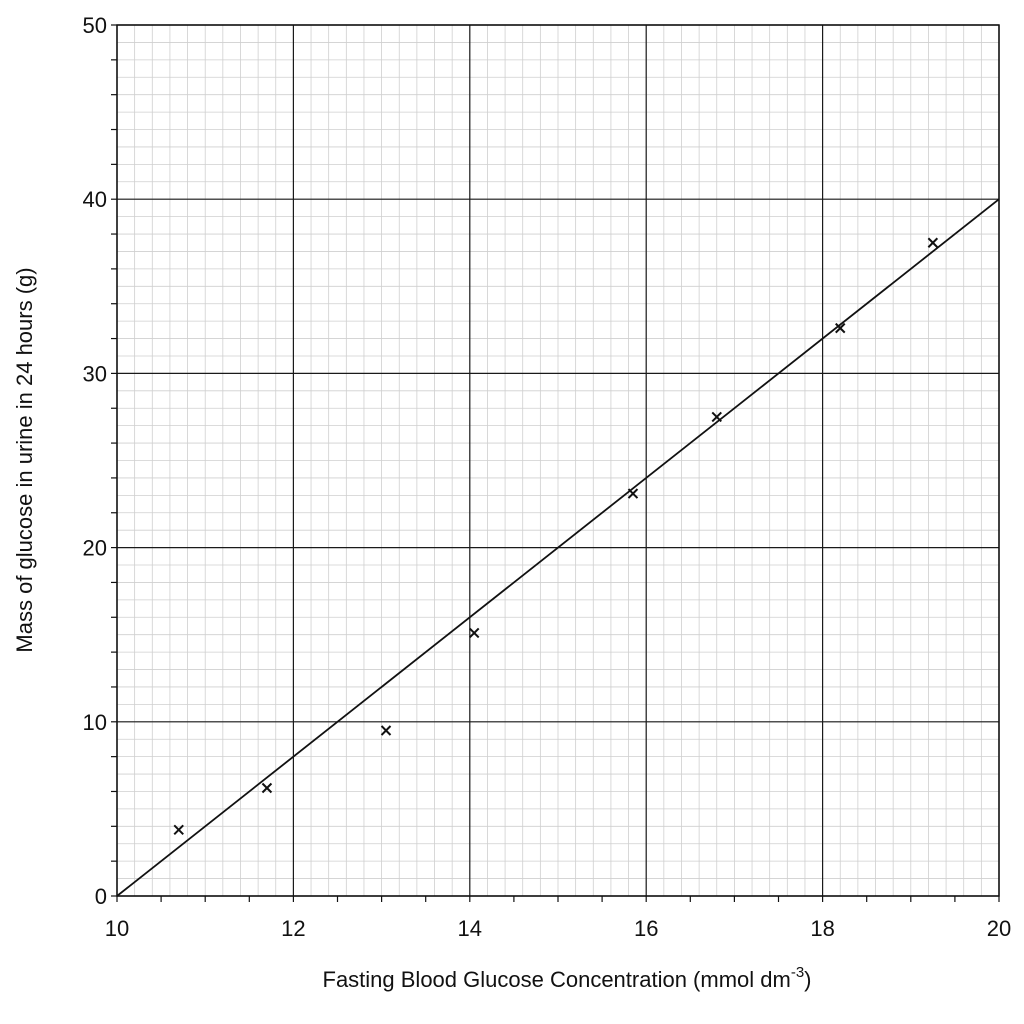 The height and width of the screenshot is (1024, 1024). Describe the element at coordinates (95, 199) in the screenshot. I see `y-tick-label: 40` at that location.